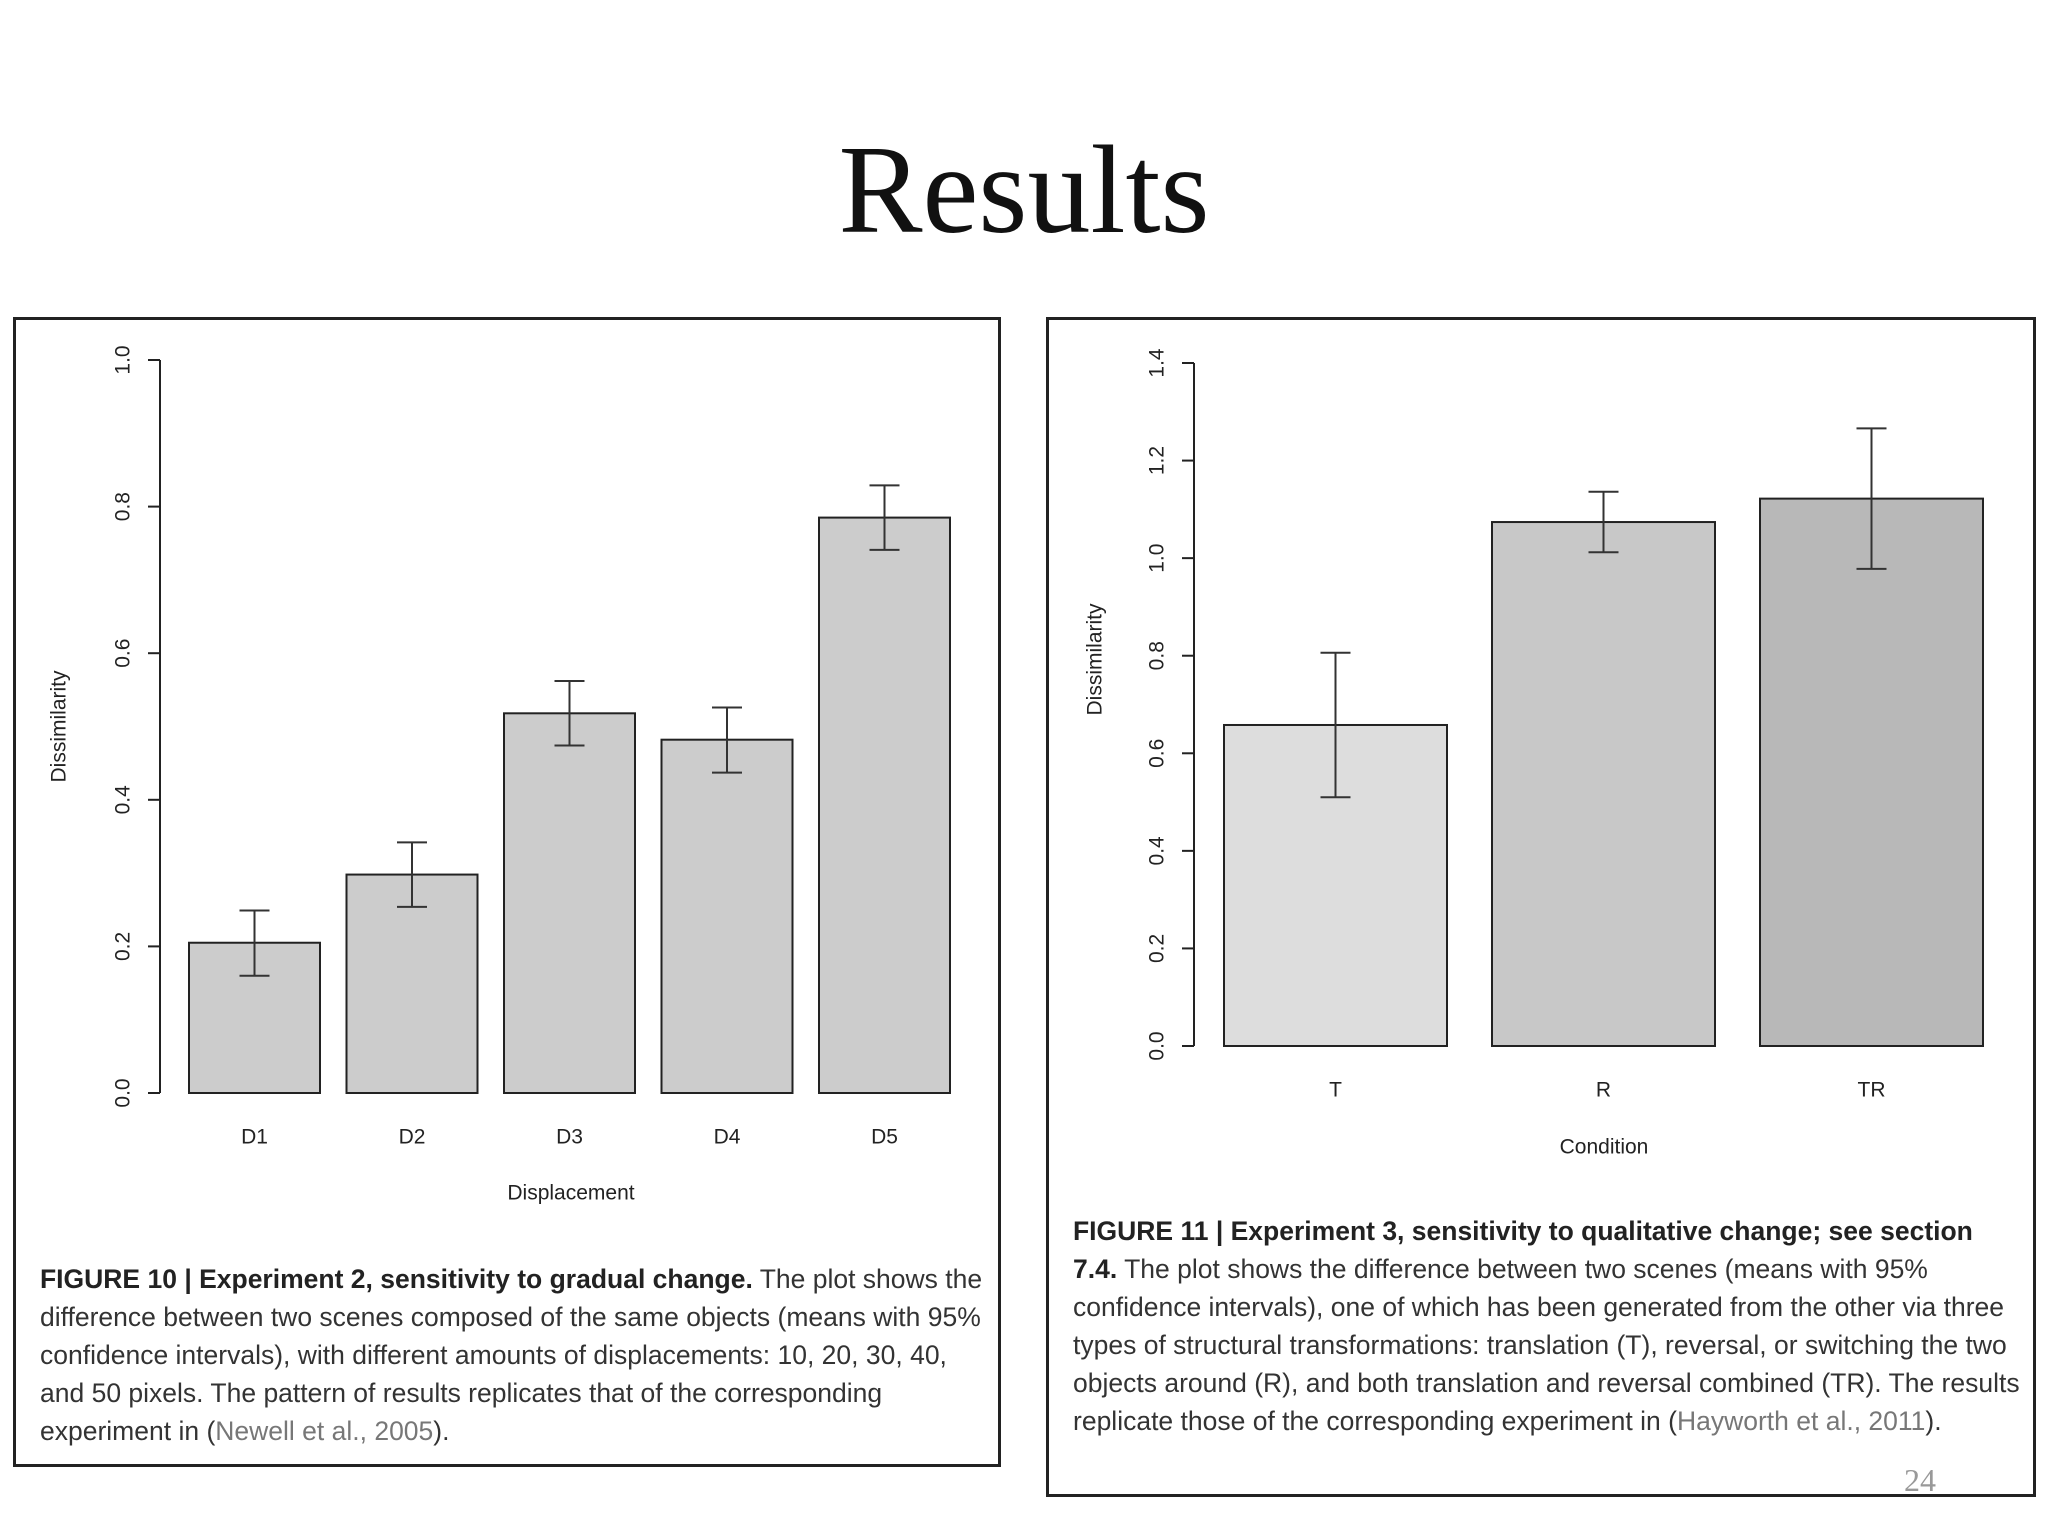 The height and width of the screenshot is (1536, 2048). What do you see at coordinates (1603, 784) in the screenshot?
I see `bar-r` at bounding box center [1603, 784].